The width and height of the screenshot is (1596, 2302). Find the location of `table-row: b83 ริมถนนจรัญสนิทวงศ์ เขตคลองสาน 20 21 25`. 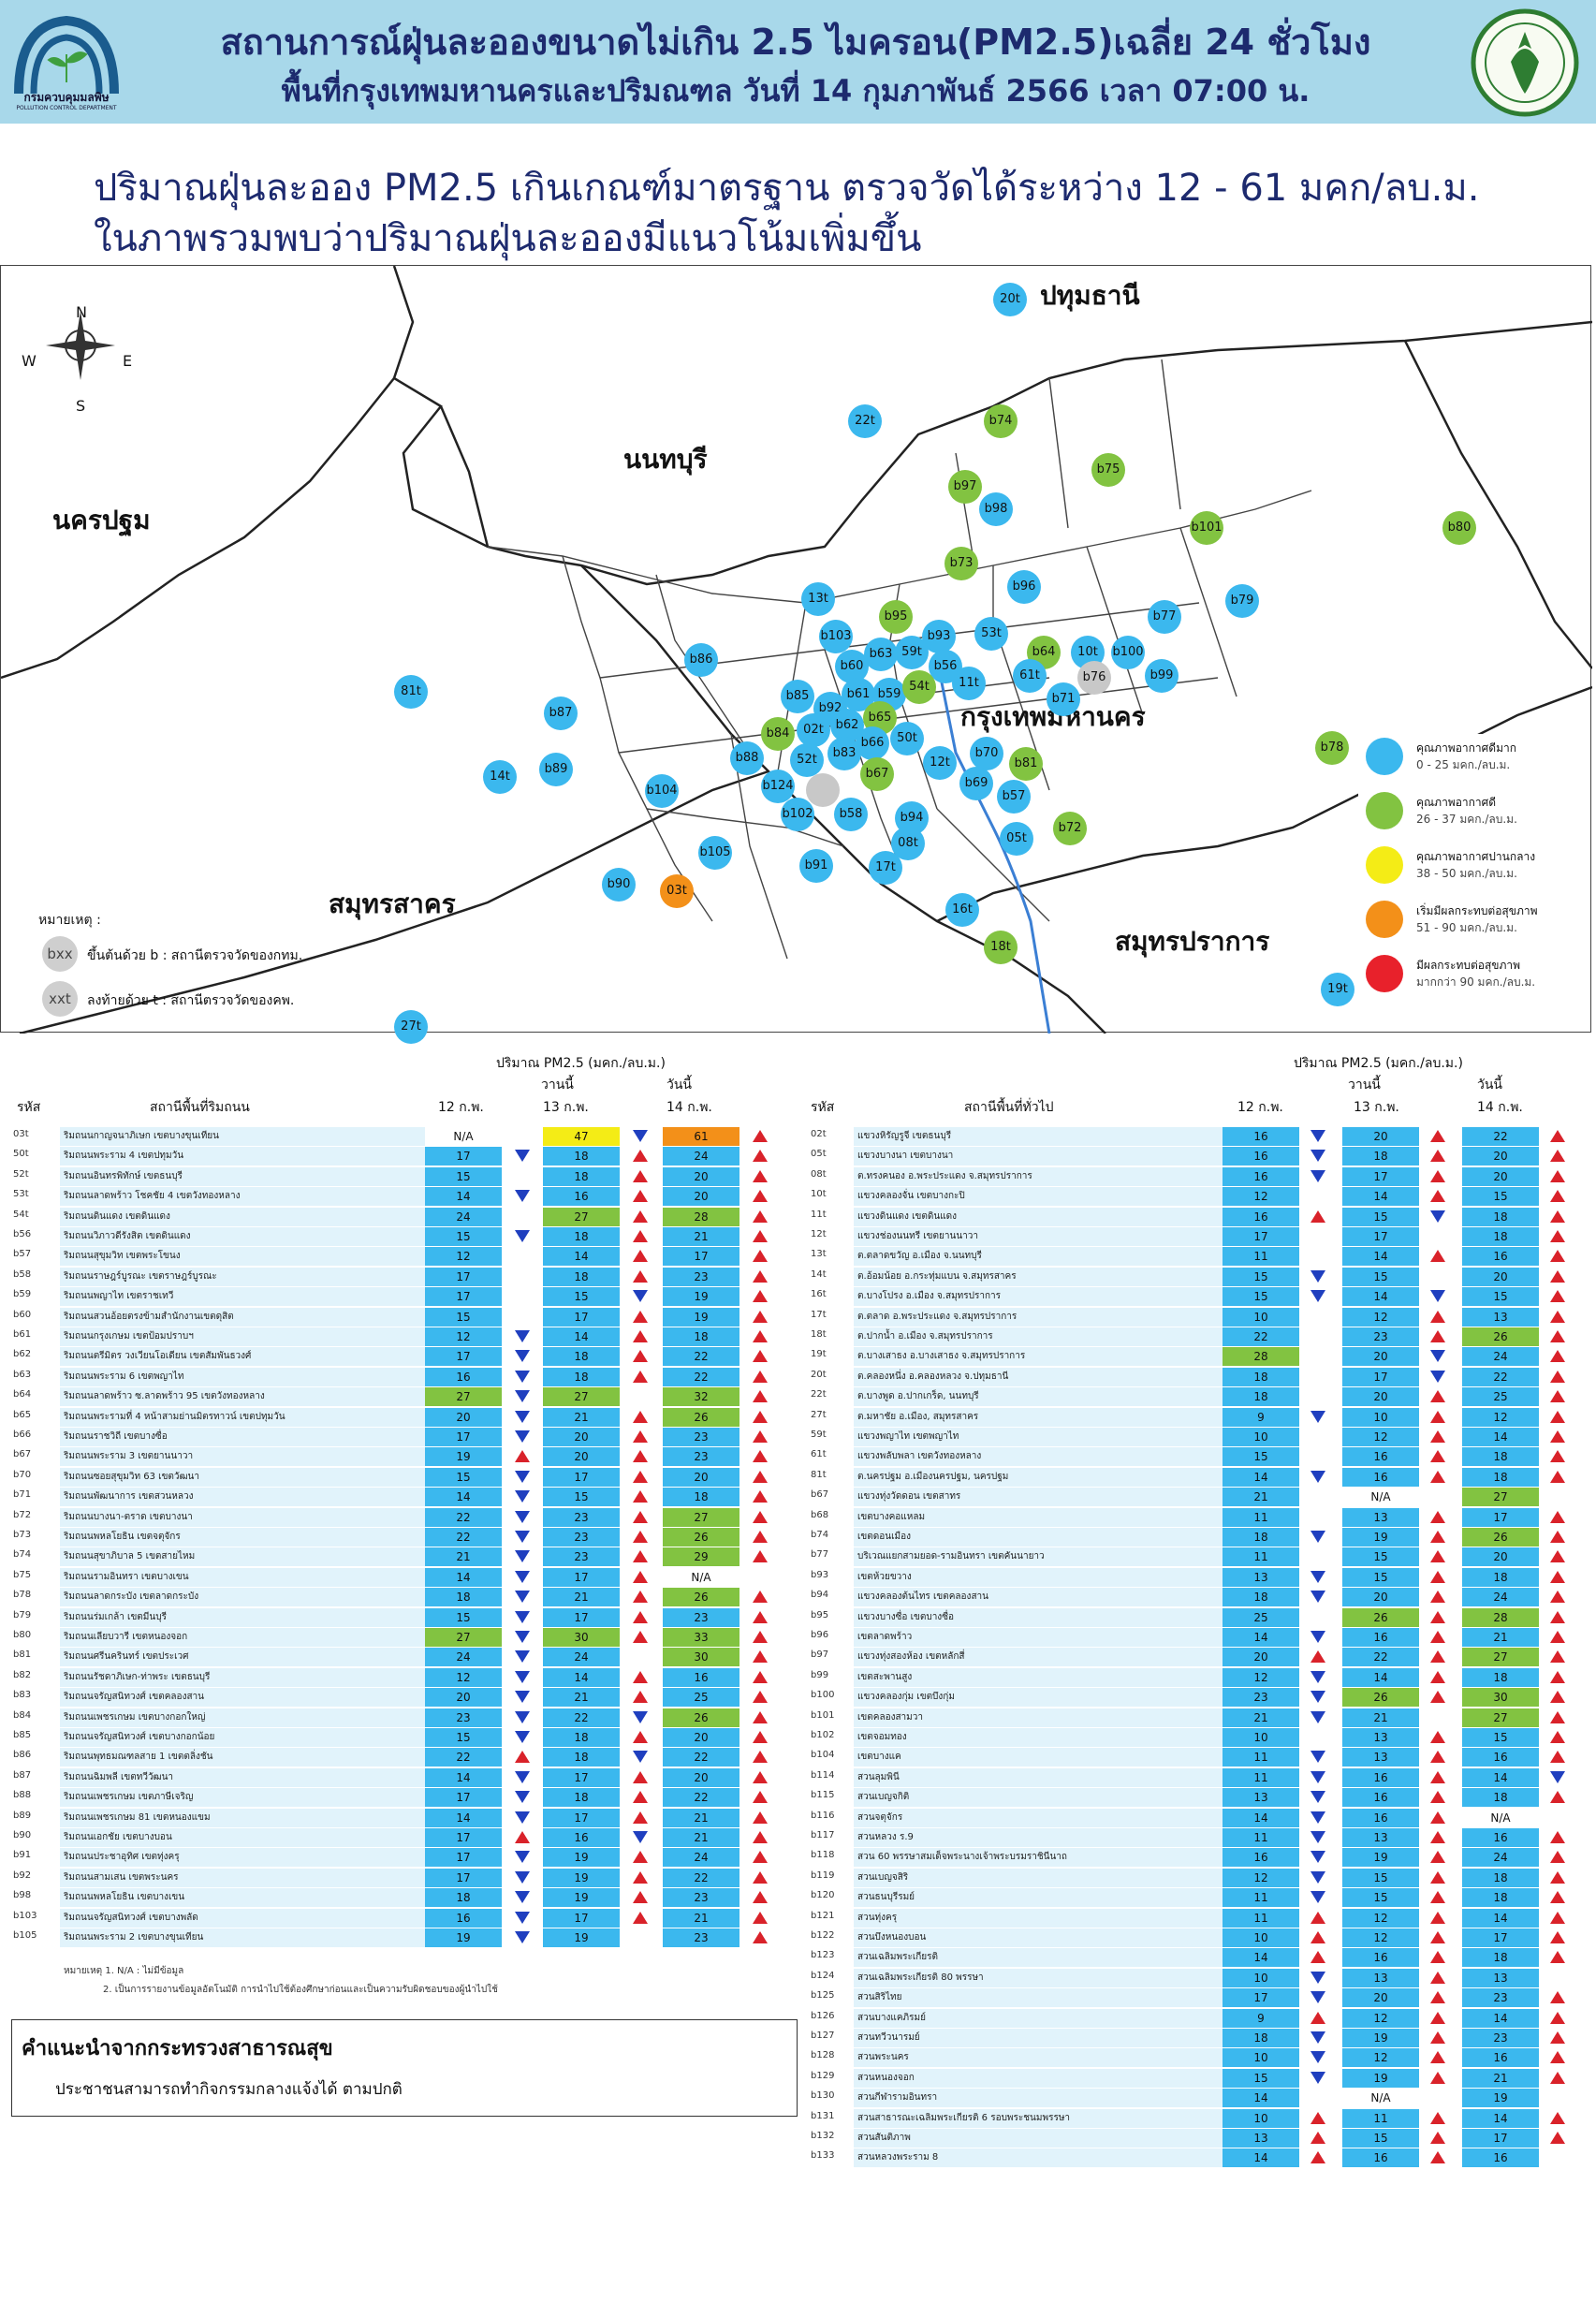

table-row: b83 ริมถนนจรัญสนิทวงศ์ เขตคลองสาน 20 21 25 is located at coordinates (397, 1698).